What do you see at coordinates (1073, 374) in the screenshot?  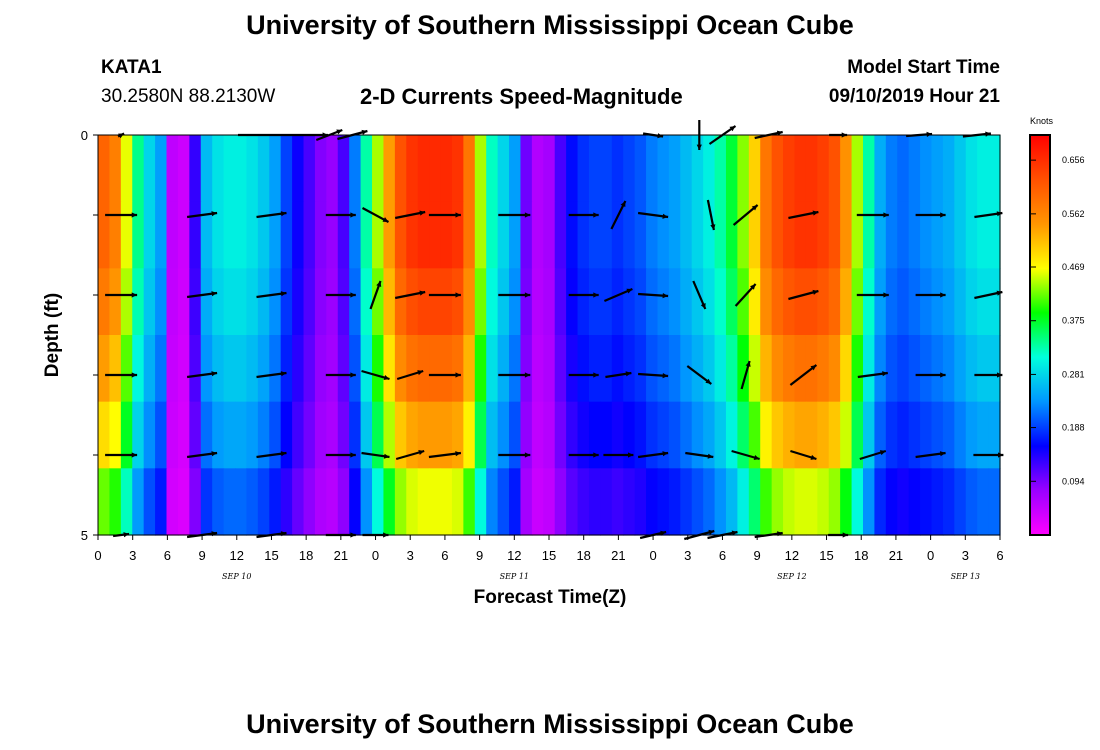 I see `colorbar-tick-label: 0.281` at bounding box center [1073, 374].